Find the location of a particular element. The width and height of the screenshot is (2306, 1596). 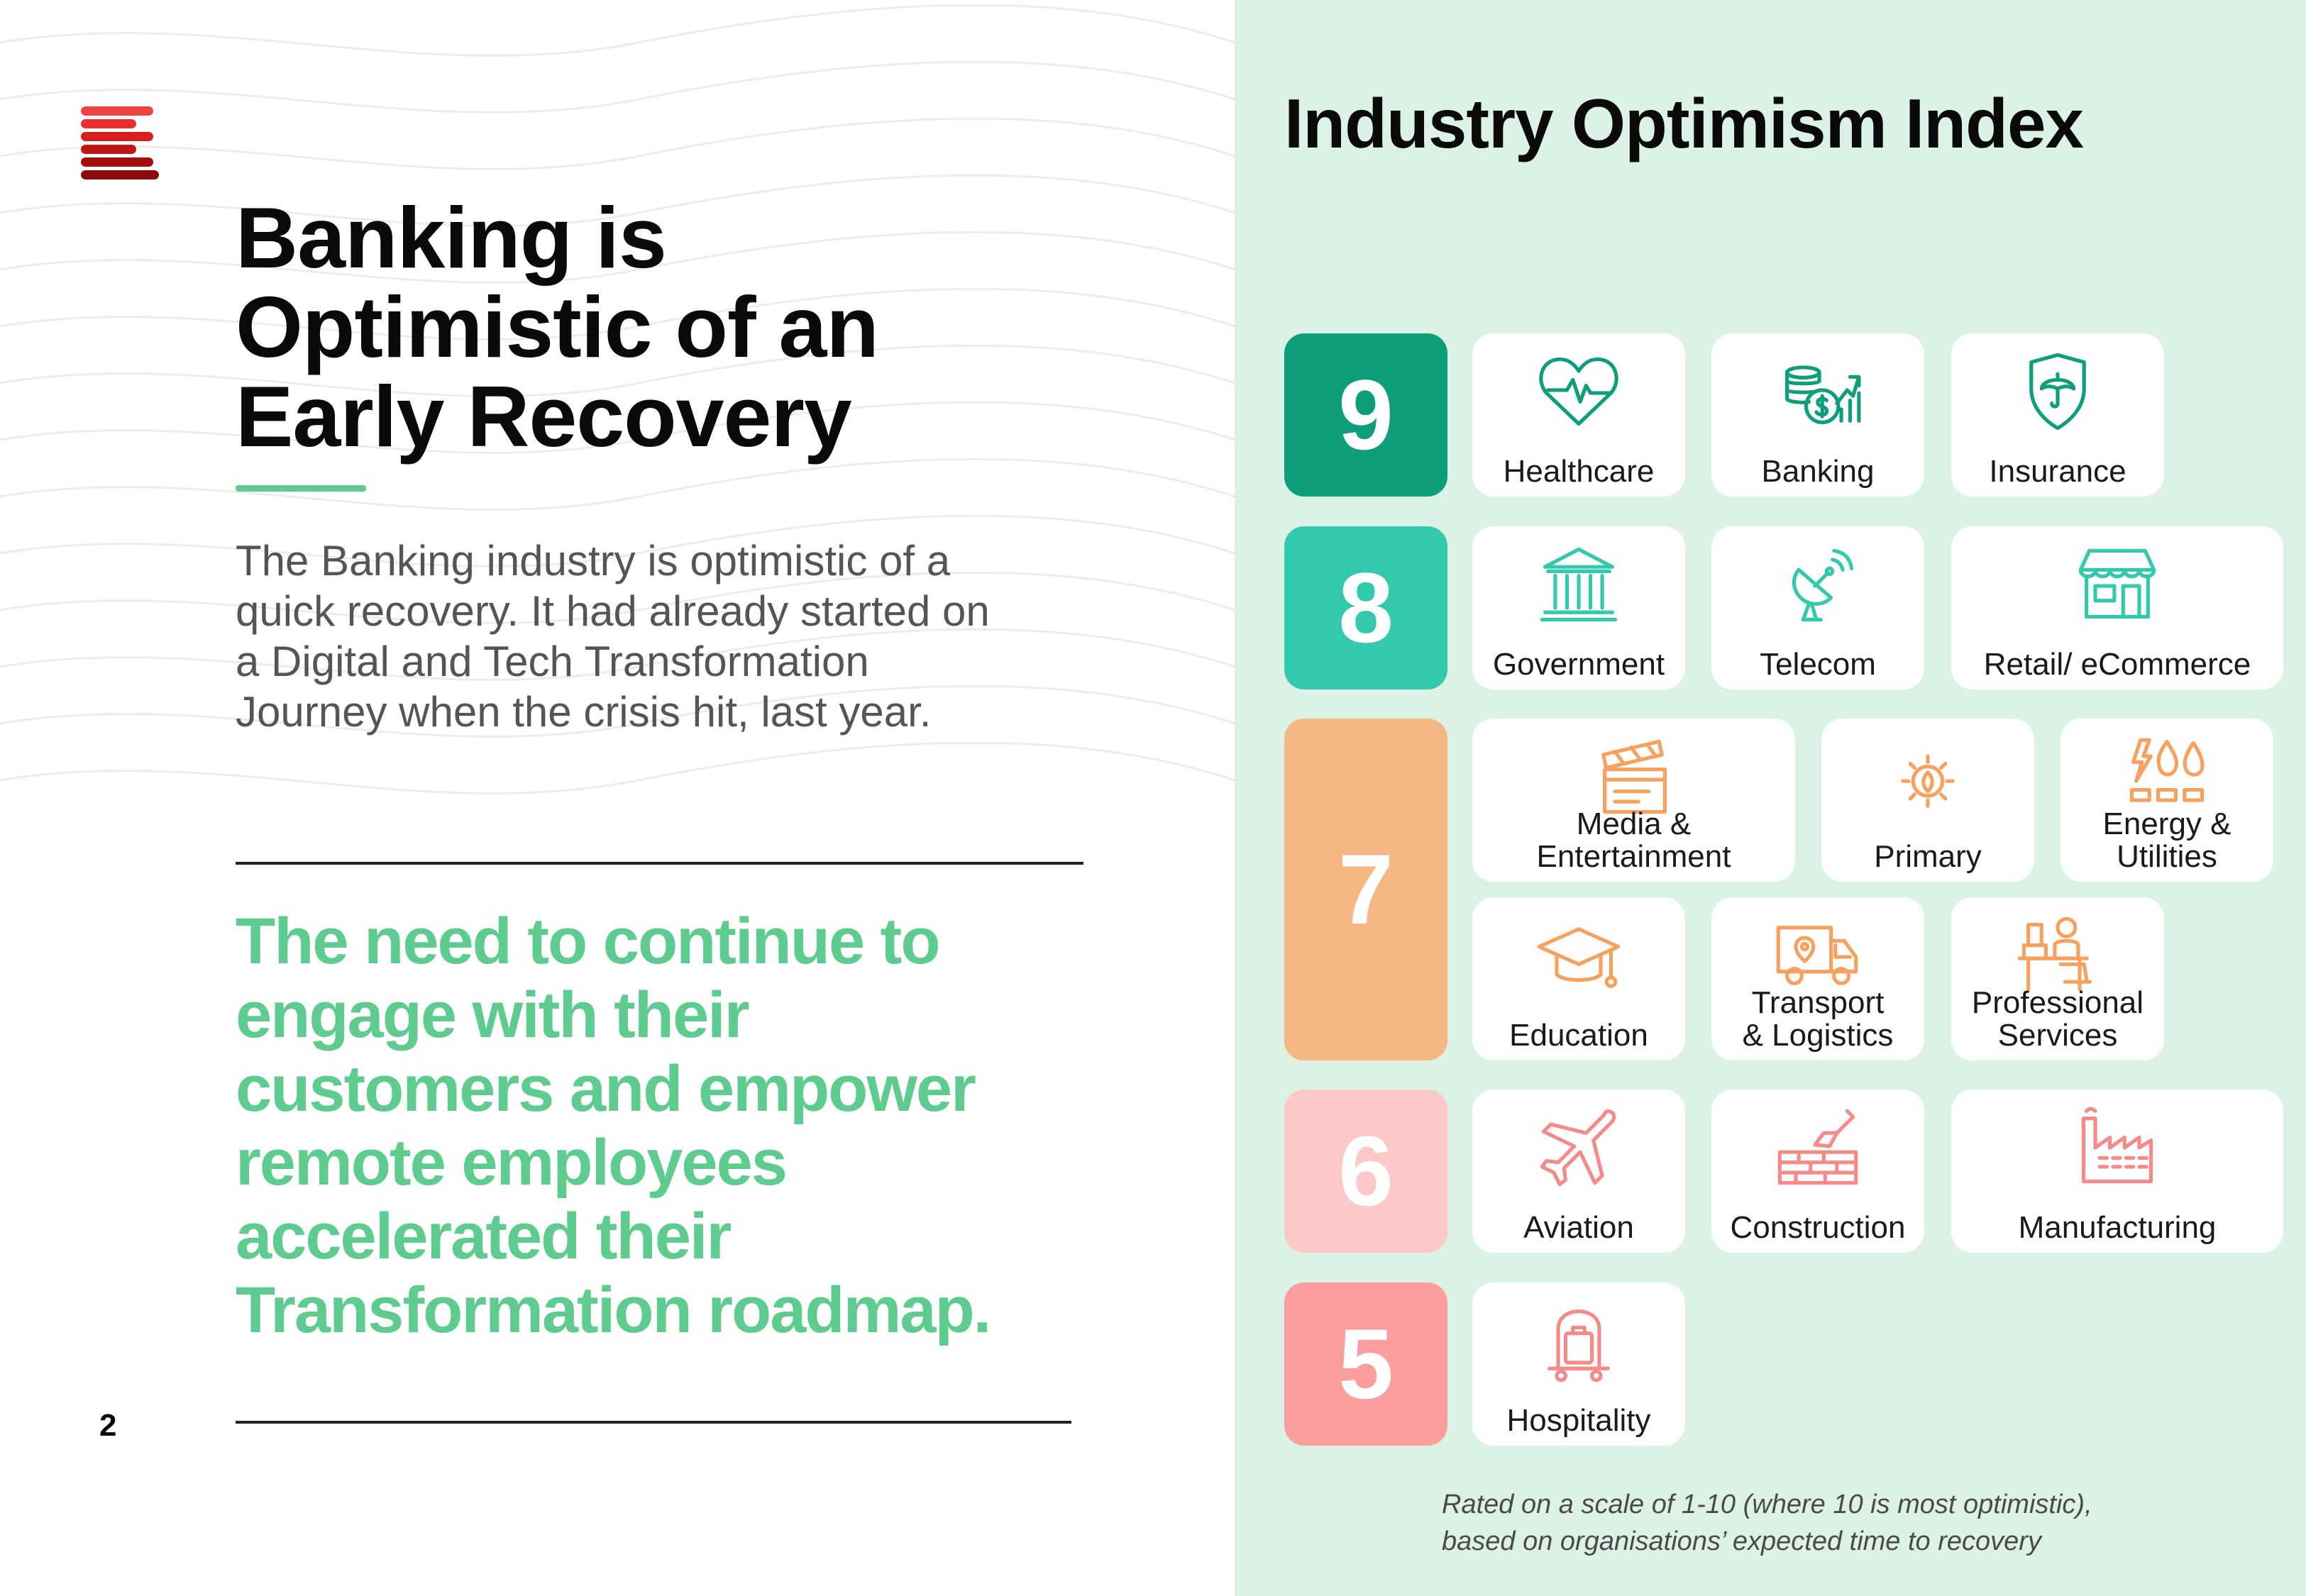

headline-line: Banking is is located at coordinates (451, 237).